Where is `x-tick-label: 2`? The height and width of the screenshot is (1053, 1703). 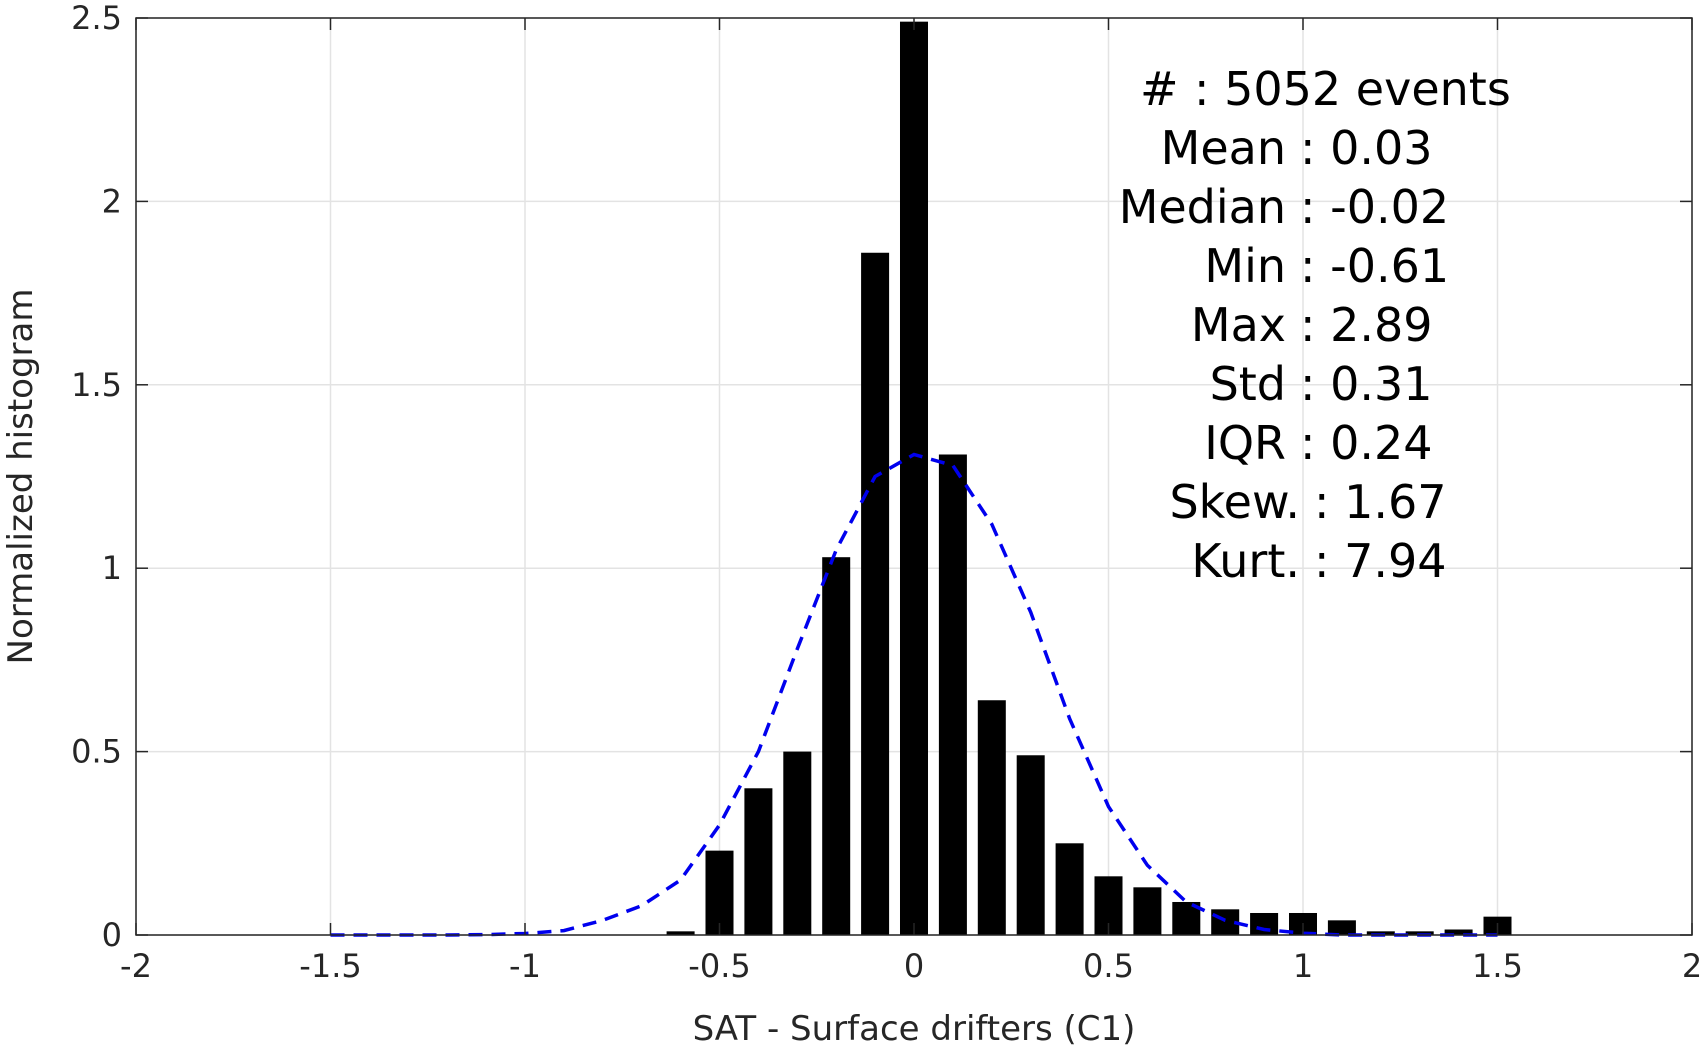 x-tick-label: 2 is located at coordinates (1692, 966).